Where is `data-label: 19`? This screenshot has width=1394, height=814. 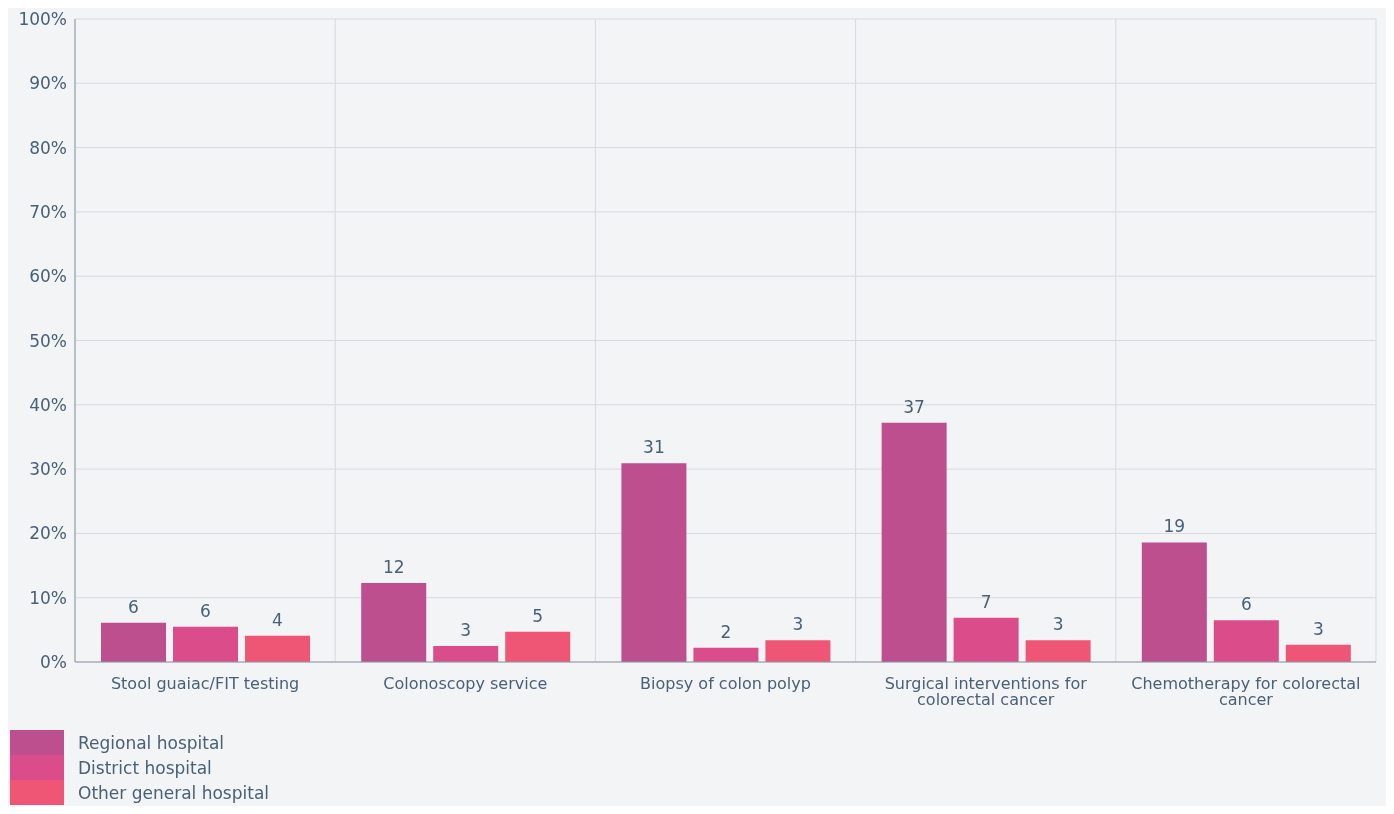
data-label: 19 is located at coordinates (1174, 526).